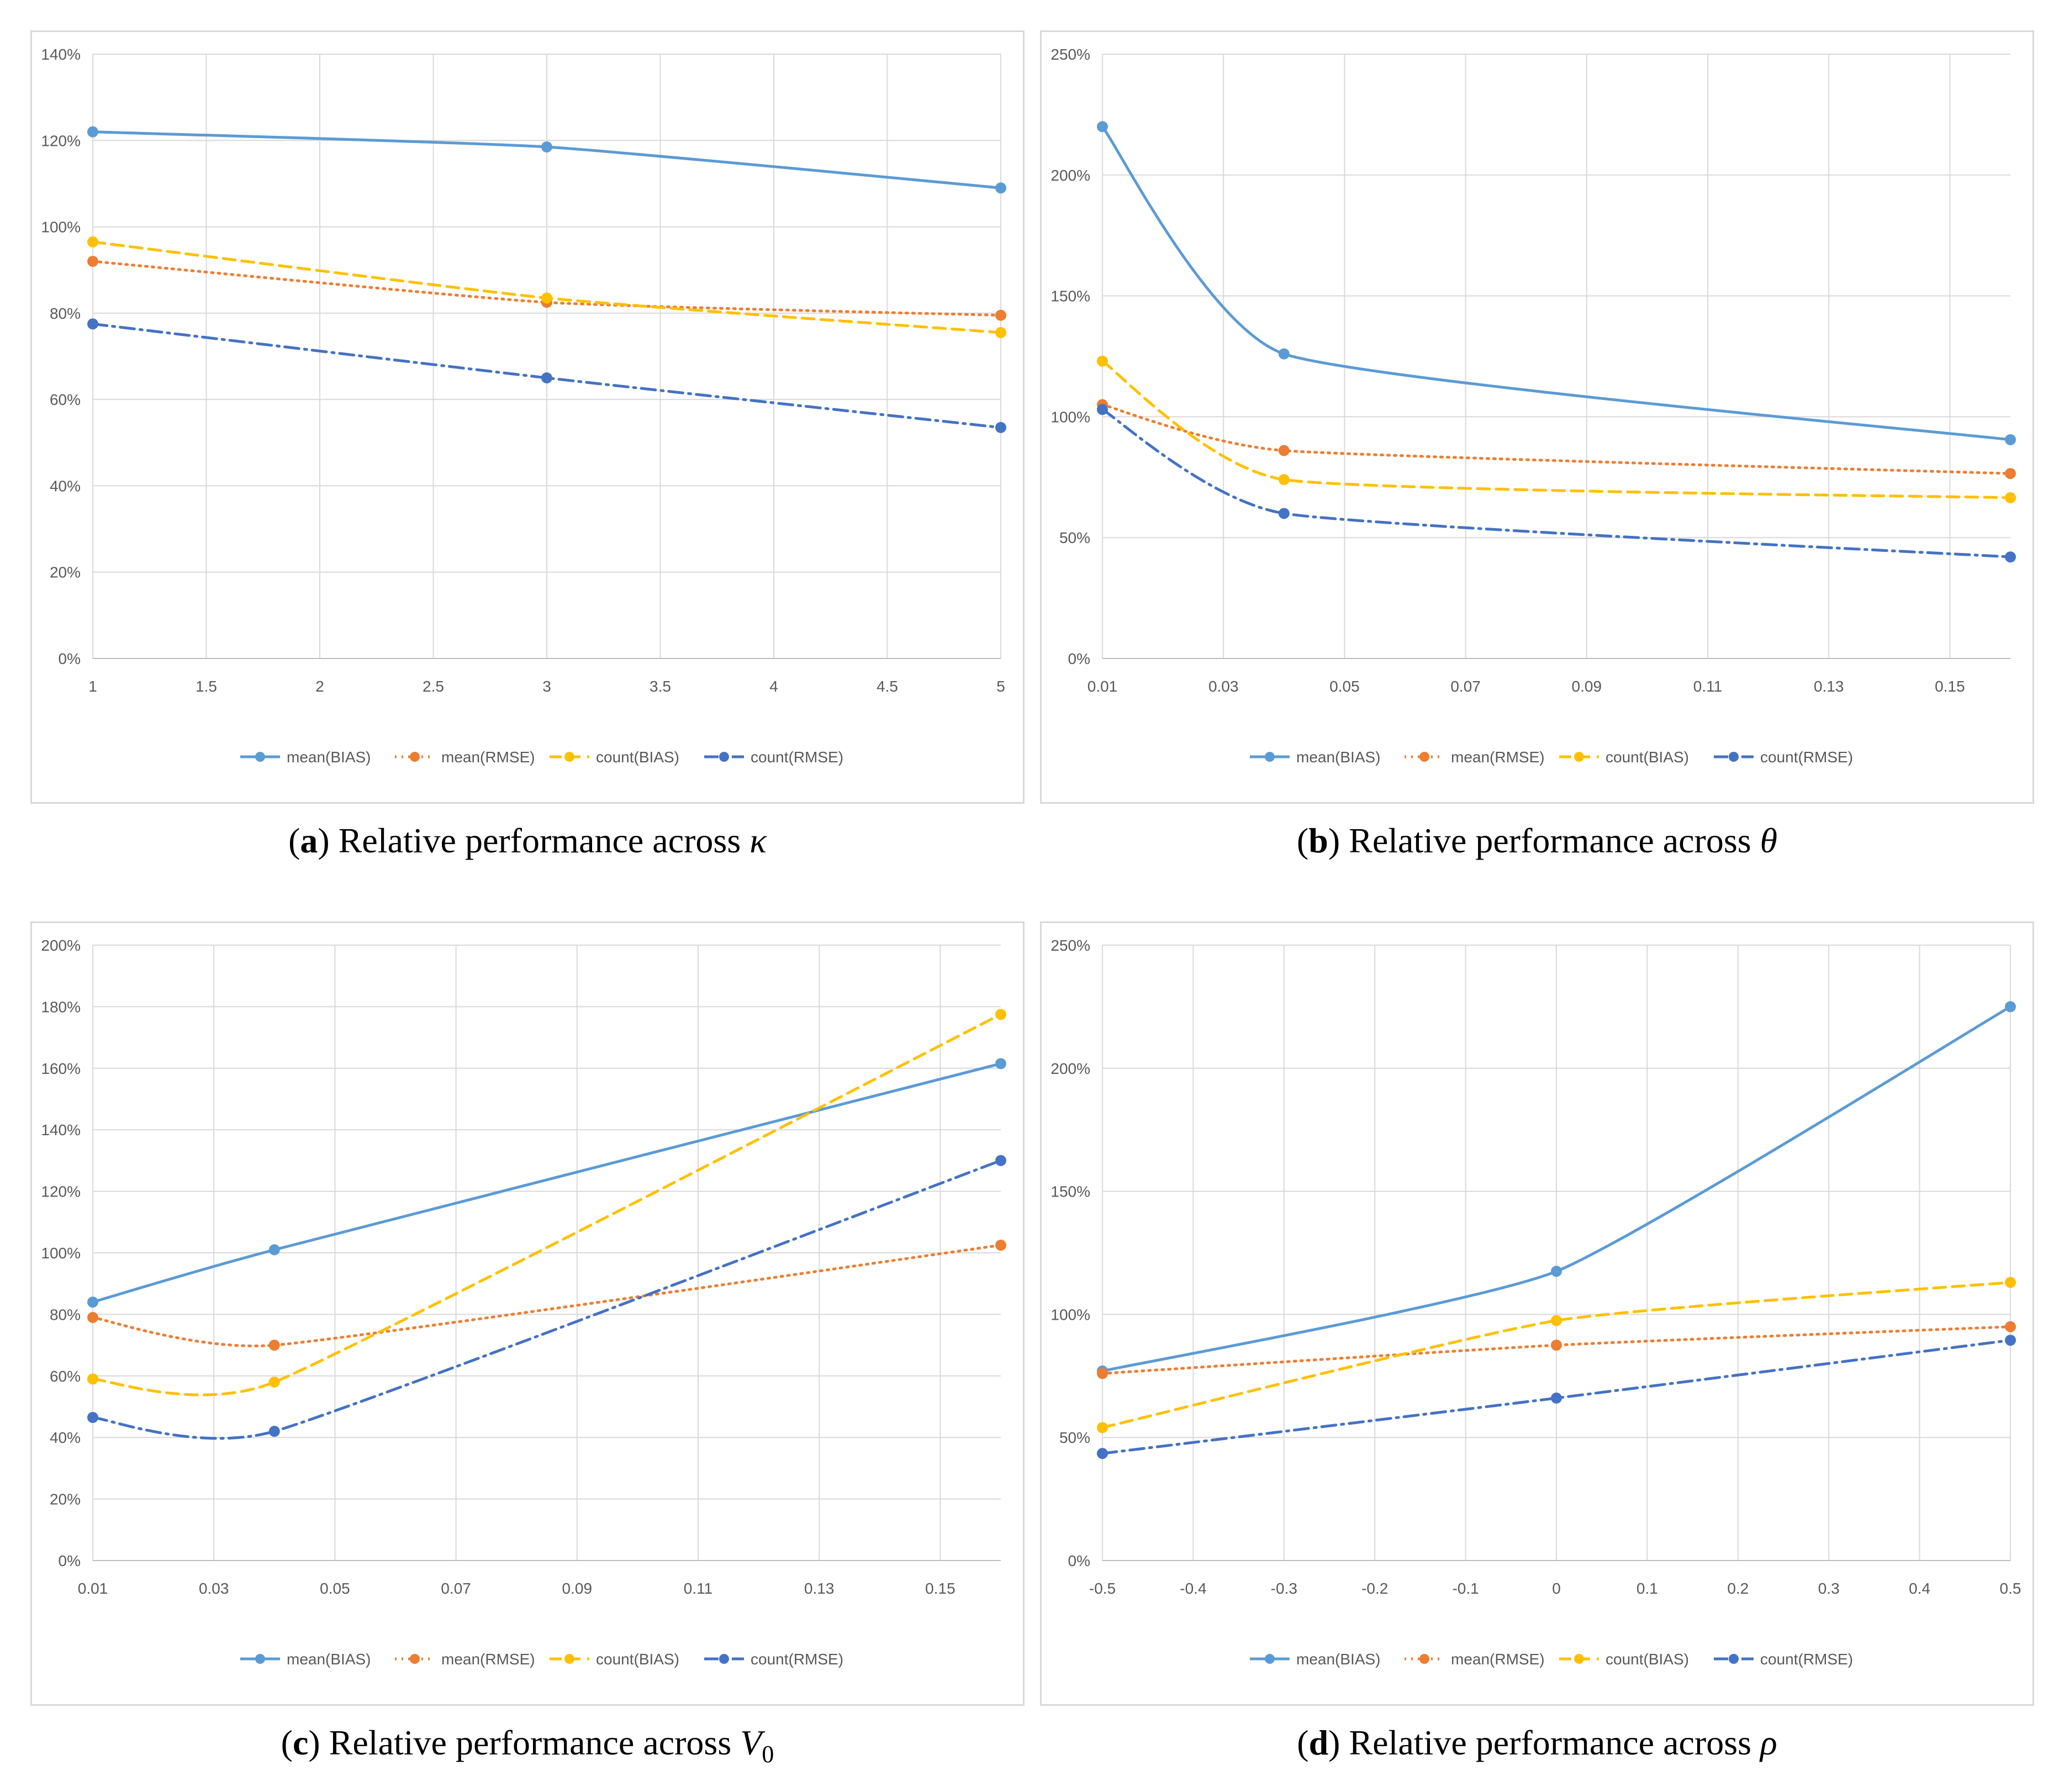 This screenshot has width=2059, height=1792. What do you see at coordinates (1001, 686) in the screenshot?
I see `x-tick-label: 5` at bounding box center [1001, 686].